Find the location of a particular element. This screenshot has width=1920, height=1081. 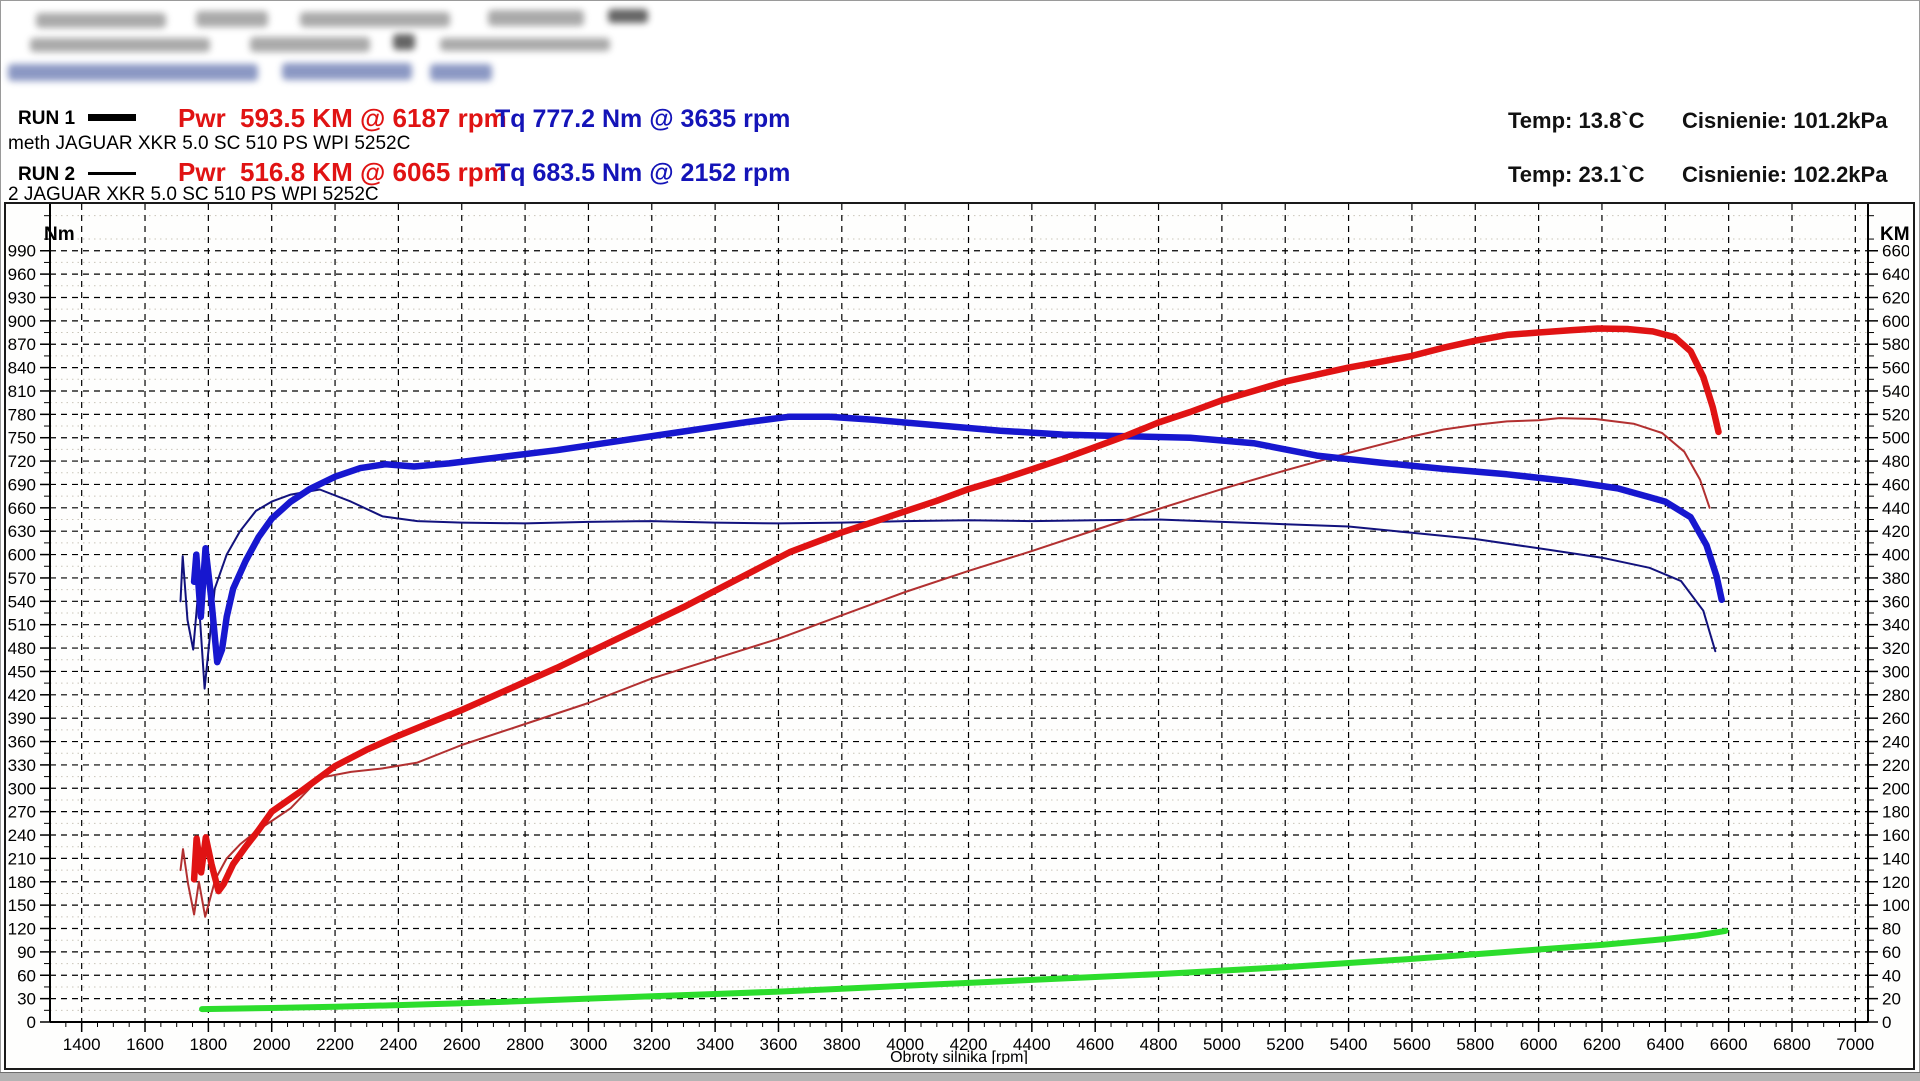

svg-text: 1400 is located at coordinates (82, 1044).